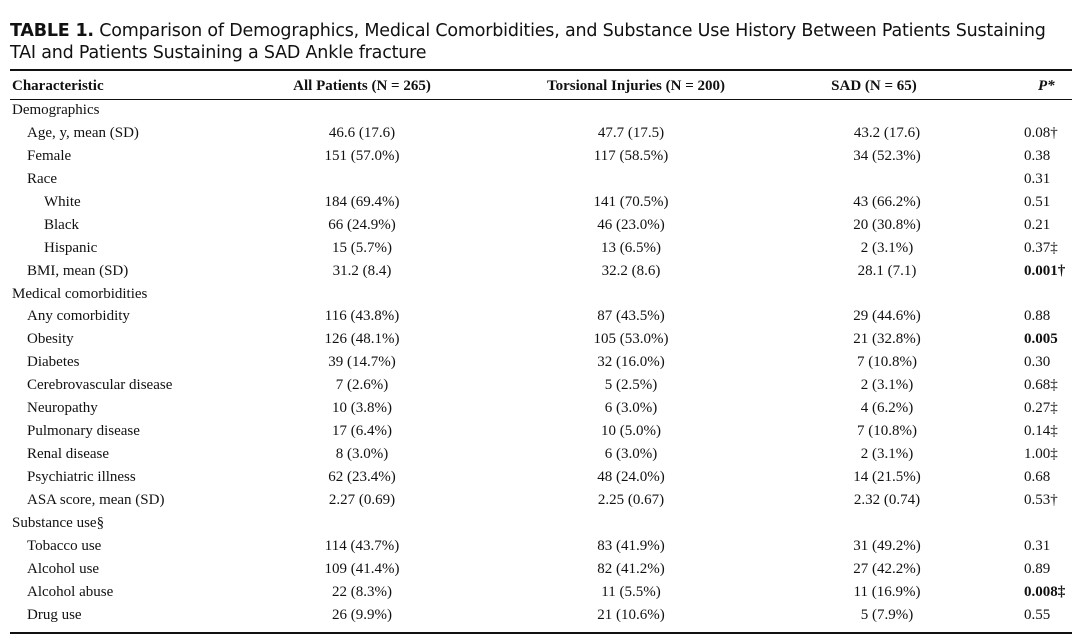 This screenshot has height=640, width=1080. I want to click on row-label: Diabetes, so click(53, 362).